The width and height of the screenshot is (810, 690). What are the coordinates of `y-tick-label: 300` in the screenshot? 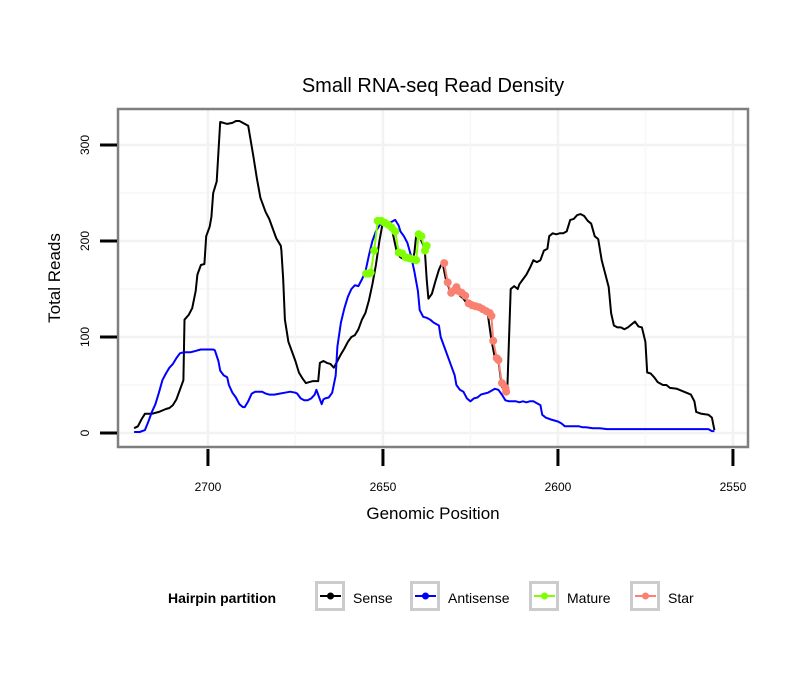 It's located at (85, 145).